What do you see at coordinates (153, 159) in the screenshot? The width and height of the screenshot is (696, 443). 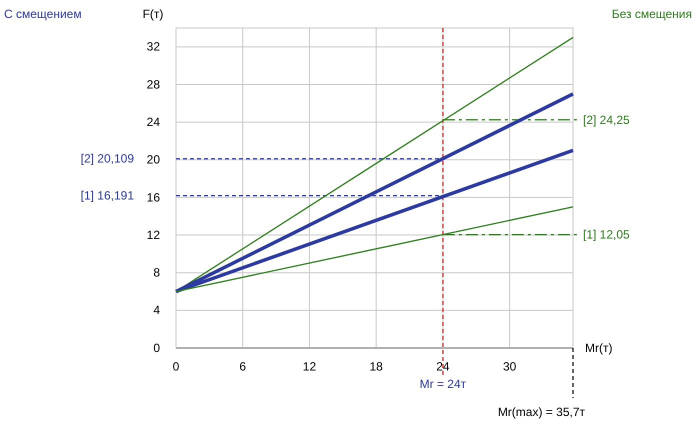 I see `y-tick-label: 20` at bounding box center [153, 159].